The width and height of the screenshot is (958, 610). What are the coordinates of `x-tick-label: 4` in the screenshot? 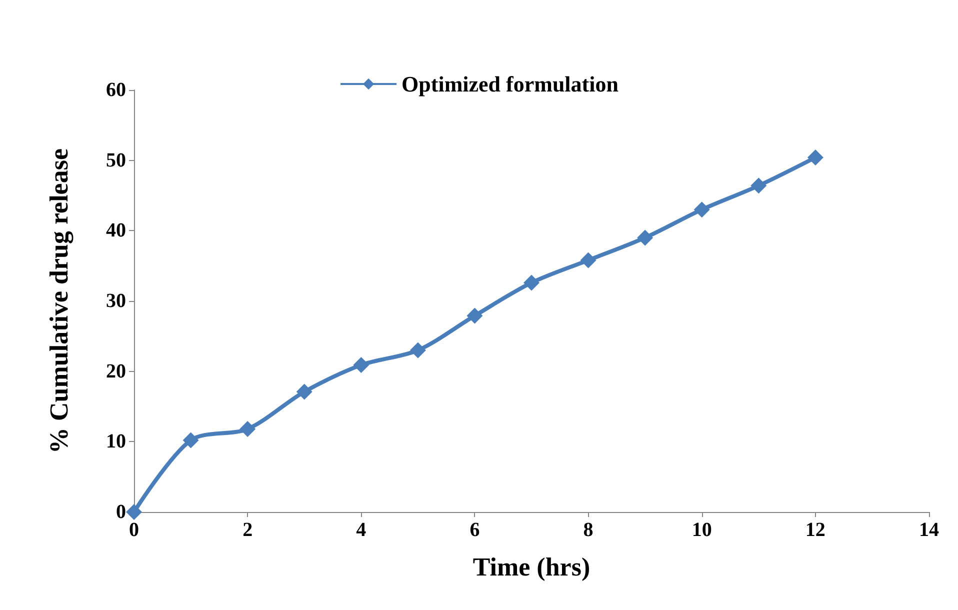 It's located at (361, 530).